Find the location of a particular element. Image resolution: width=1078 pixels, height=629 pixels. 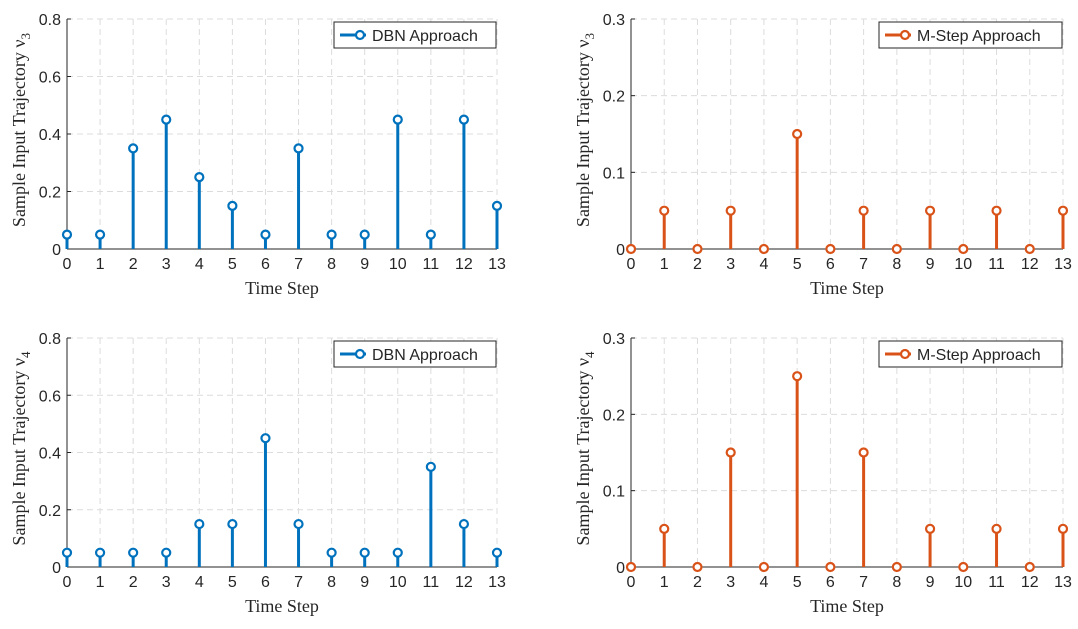

x-tick-label: 7 is located at coordinates (298, 582).